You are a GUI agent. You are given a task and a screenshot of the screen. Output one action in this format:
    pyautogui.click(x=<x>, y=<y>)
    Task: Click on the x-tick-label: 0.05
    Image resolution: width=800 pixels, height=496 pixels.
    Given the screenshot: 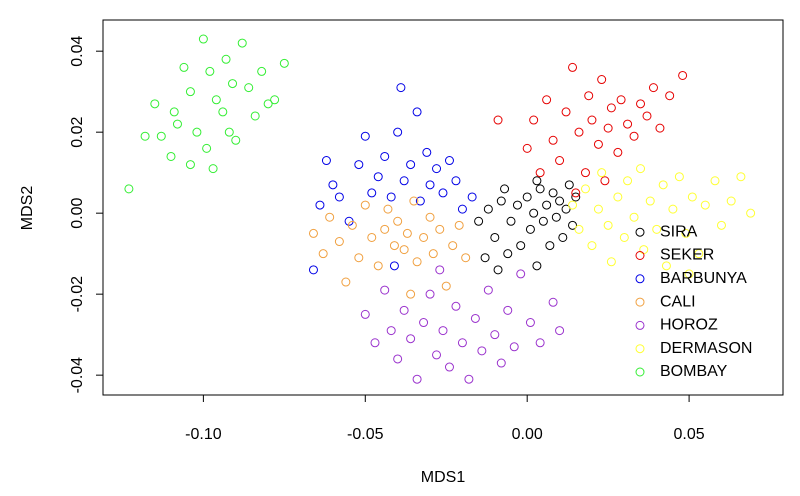 What is the action you would take?
    pyautogui.click(x=689, y=434)
    